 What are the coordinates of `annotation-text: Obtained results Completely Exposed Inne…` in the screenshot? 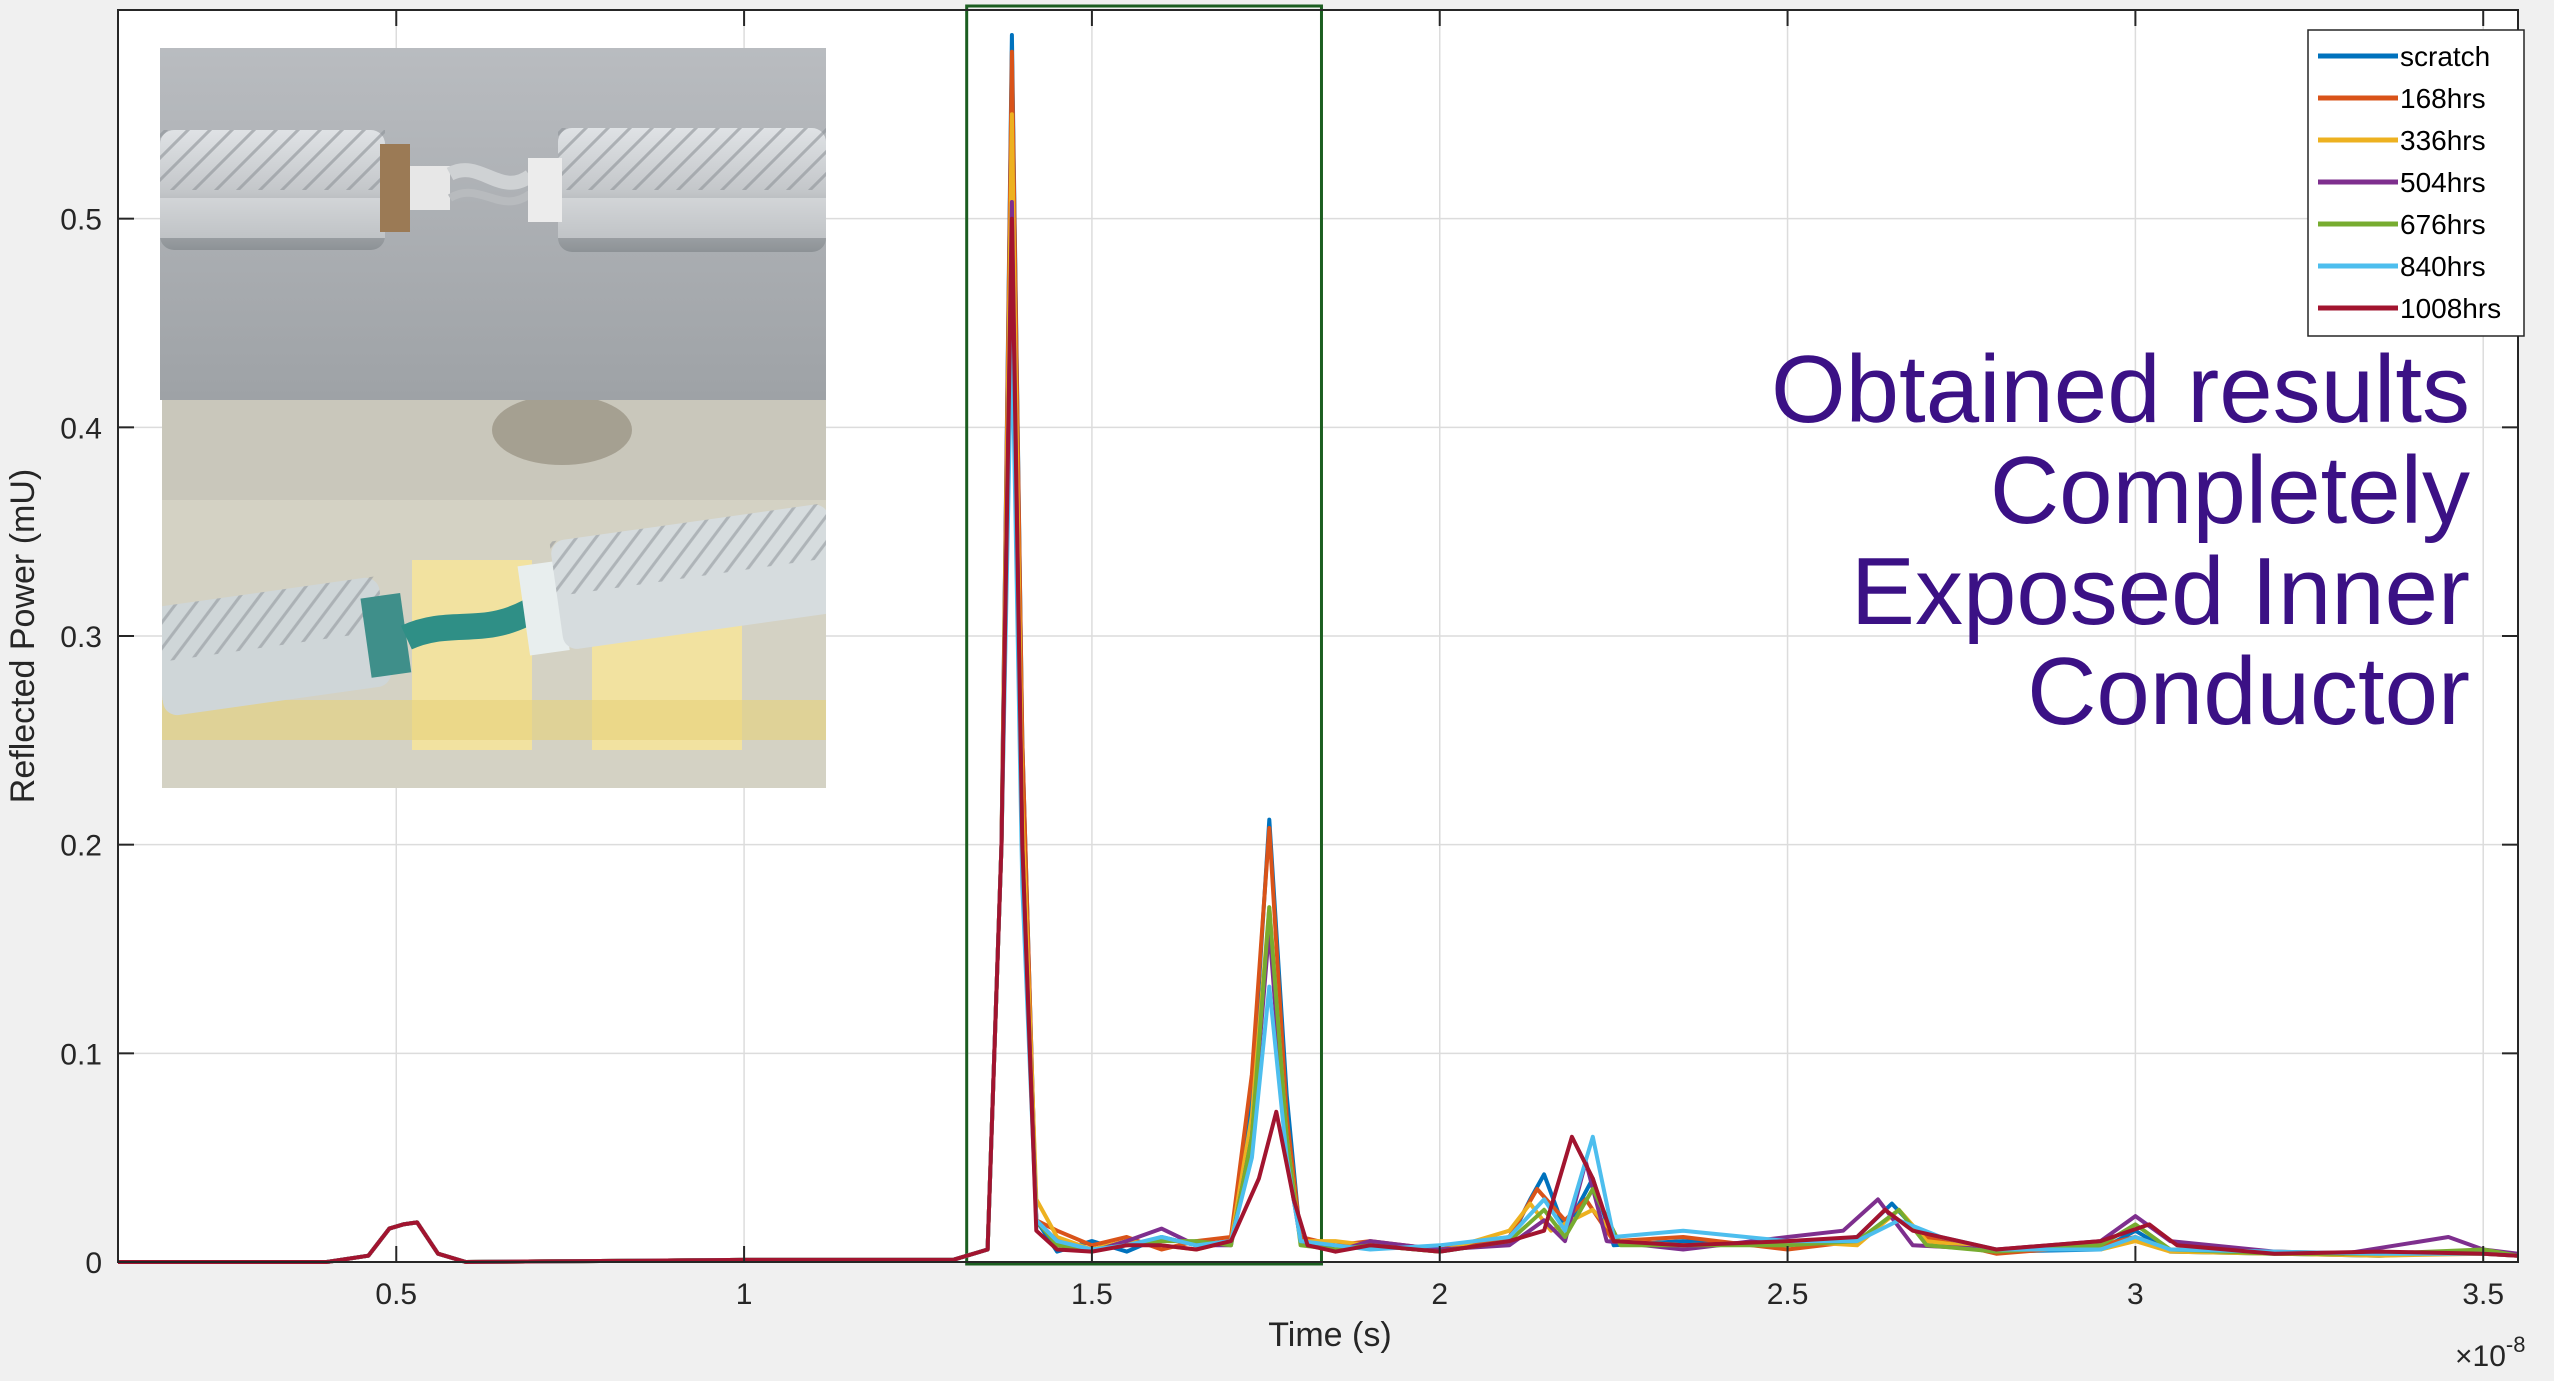 It's located at (2120, 541).